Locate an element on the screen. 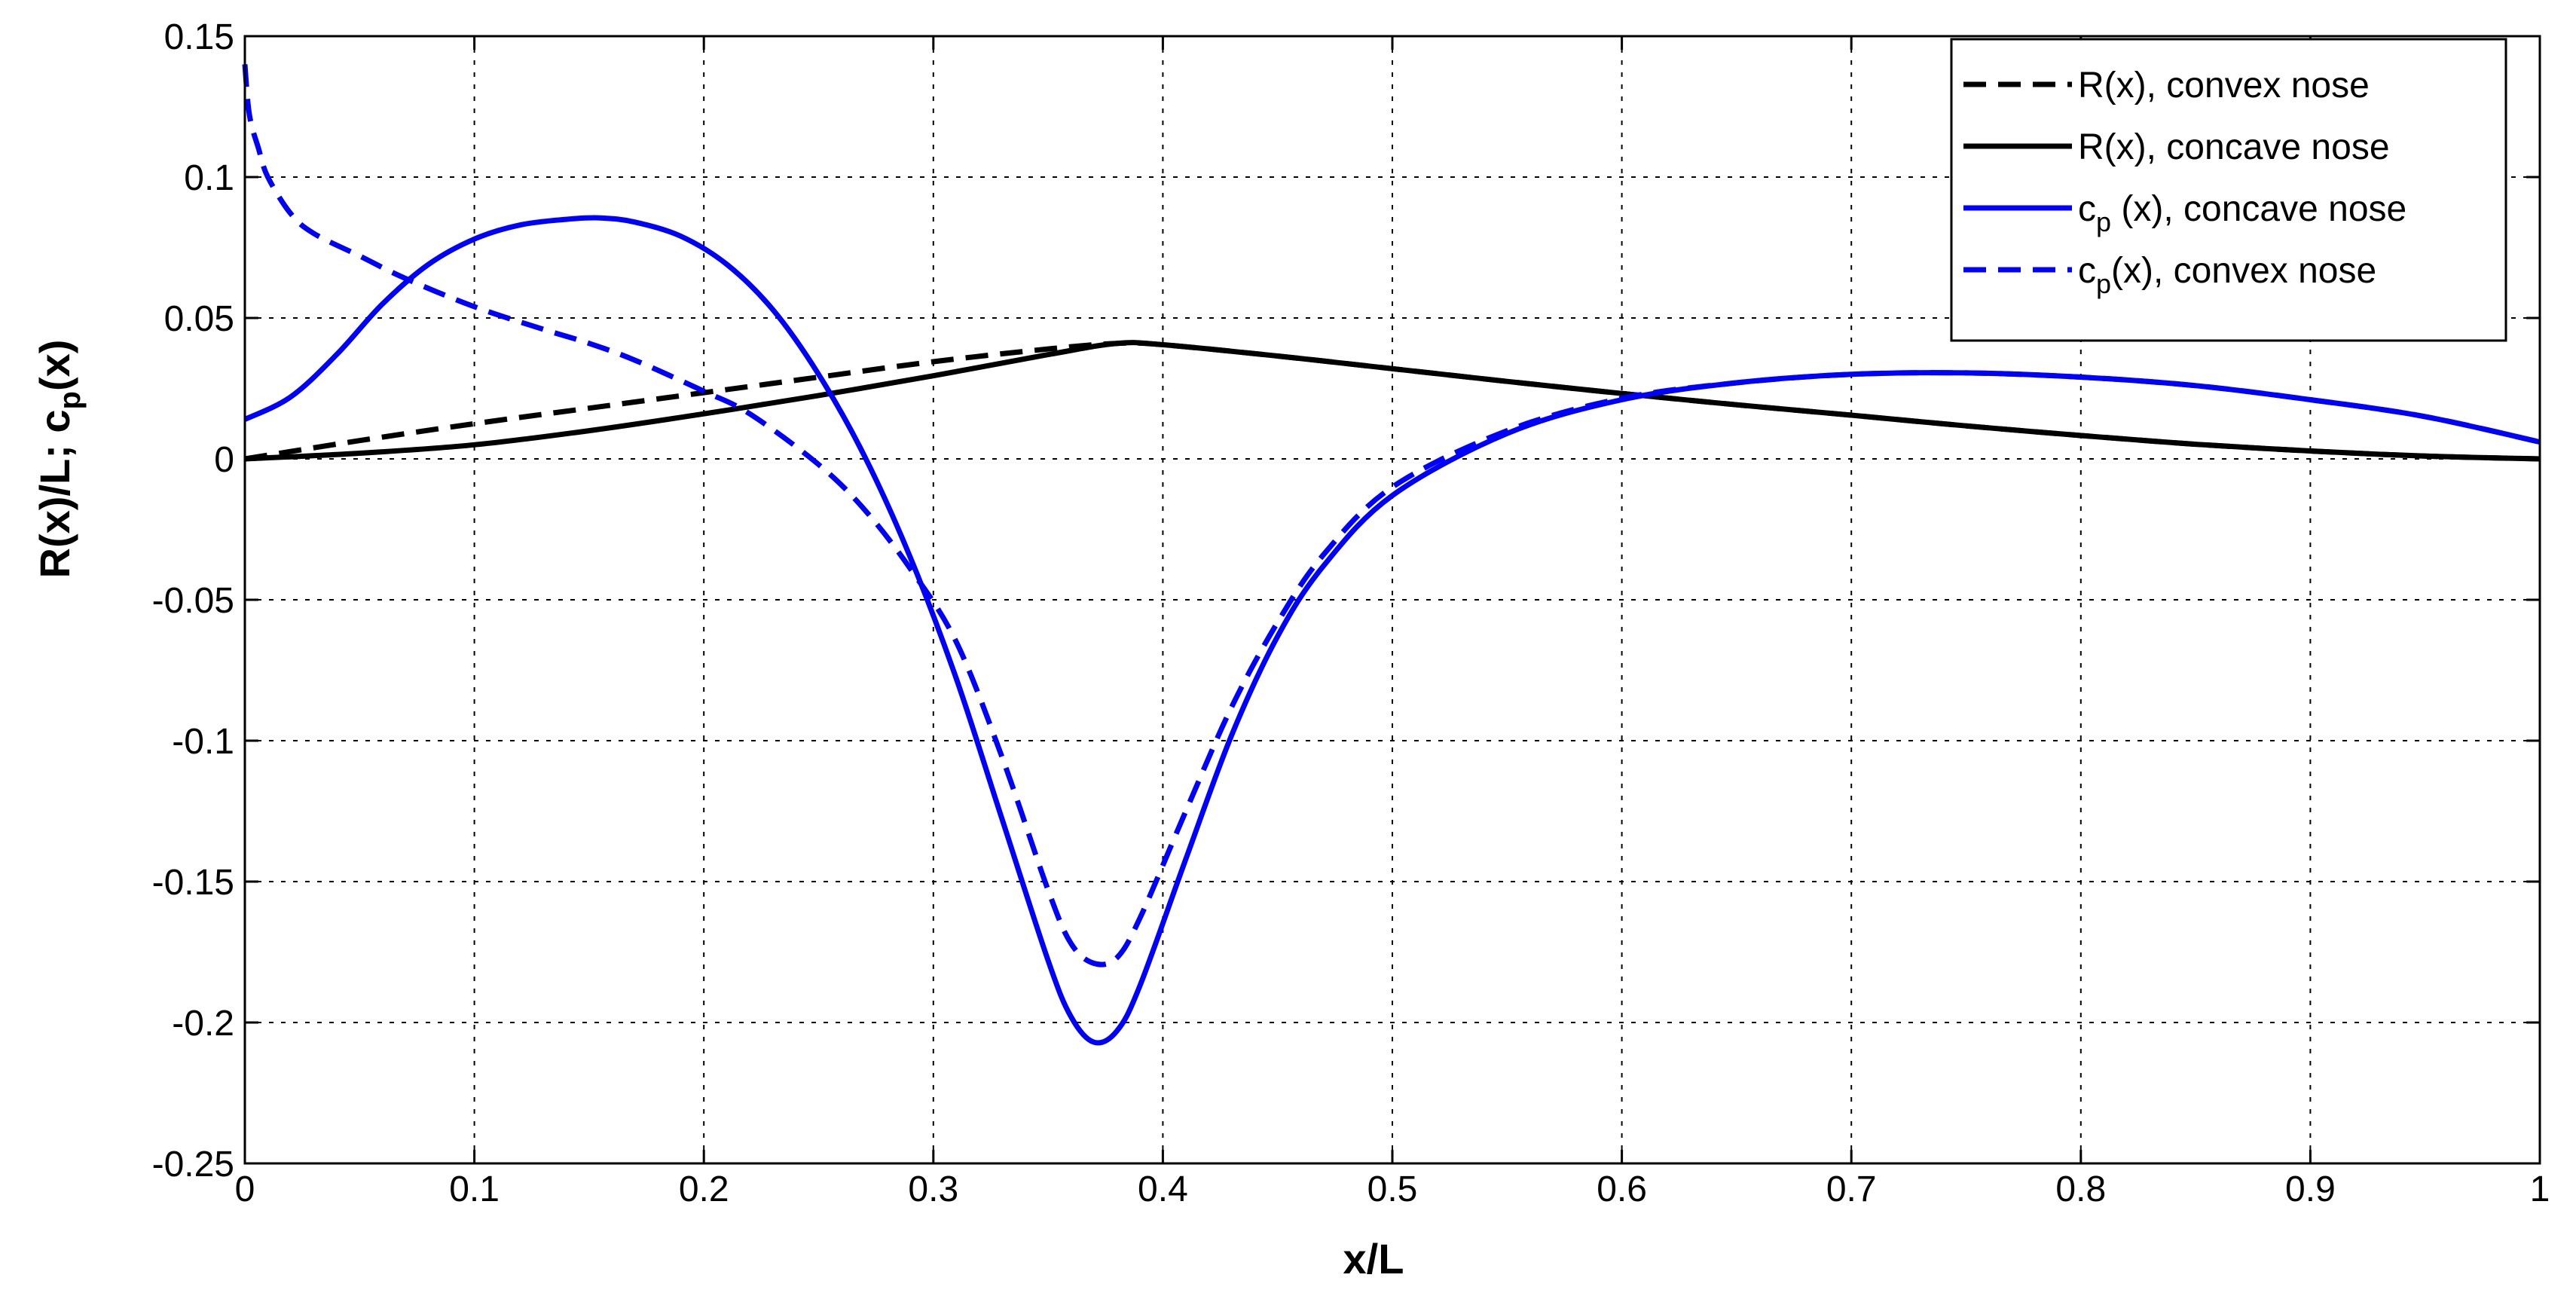  legend-label-cp-concave: cp (x), concave nose is located at coordinates (2242, 213).